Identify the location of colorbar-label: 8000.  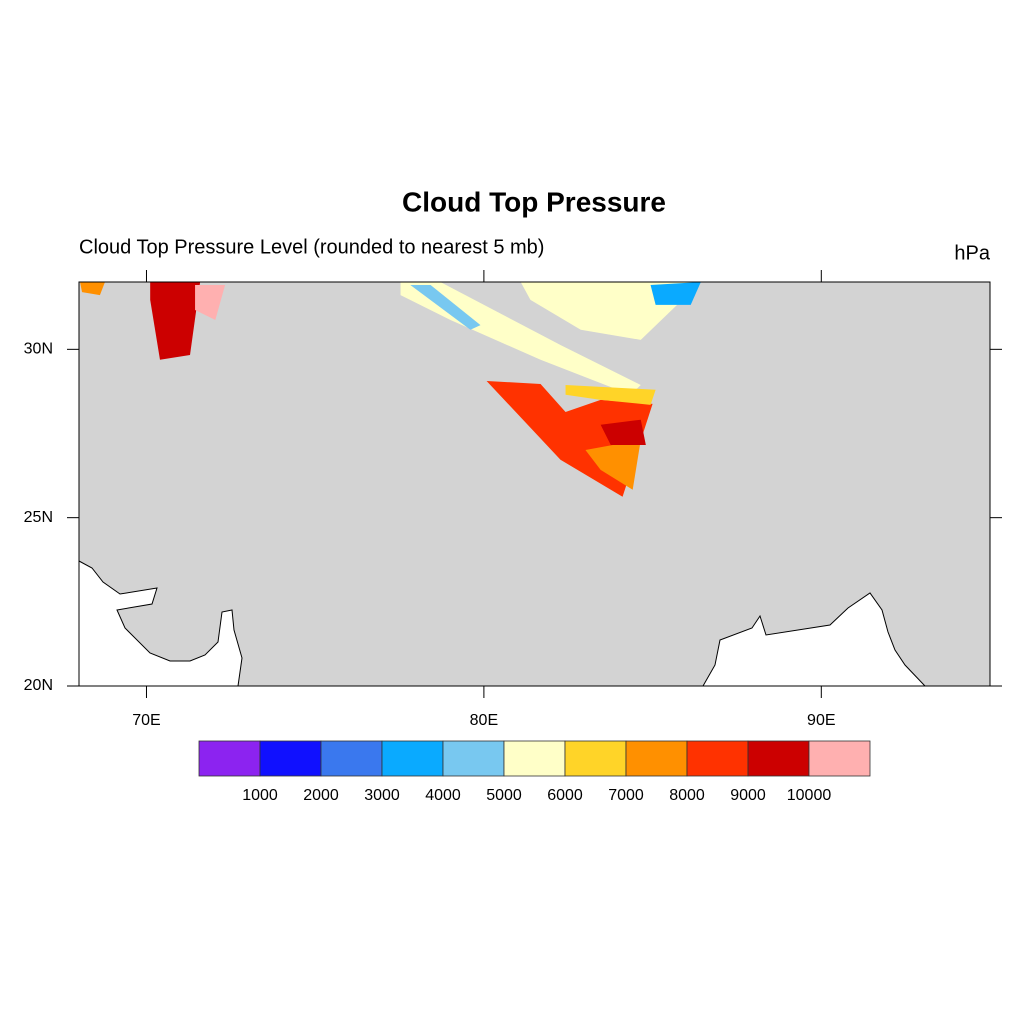
(687, 795).